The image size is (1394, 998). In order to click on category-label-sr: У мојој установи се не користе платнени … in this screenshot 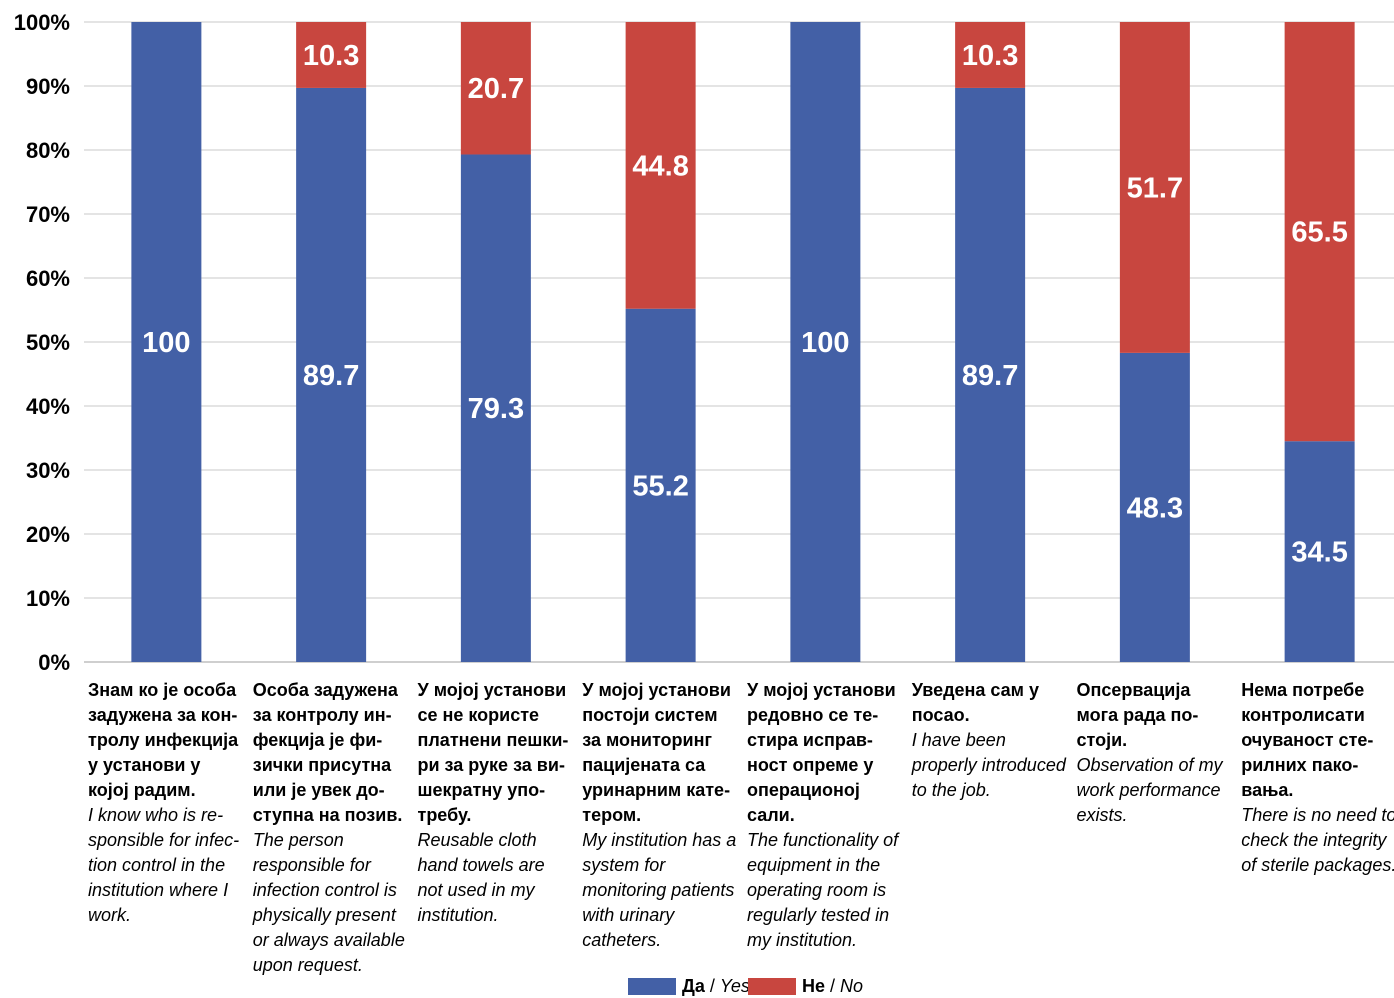, I will do `click(493, 752)`.